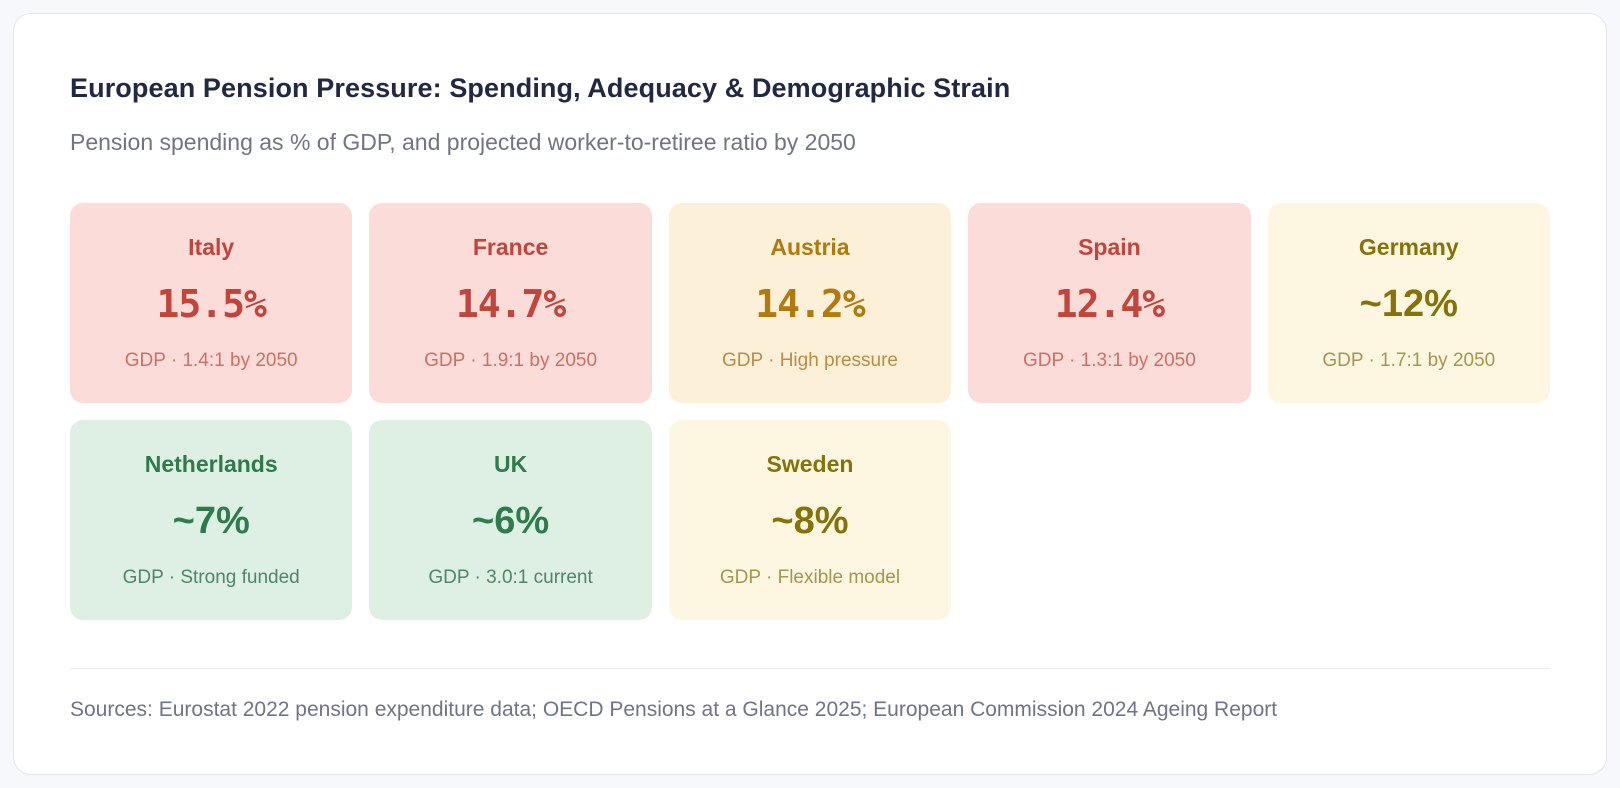 The height and width of the screenshot is (788, 1620). I want to click on country-name: Spain, so click(1109, 246).